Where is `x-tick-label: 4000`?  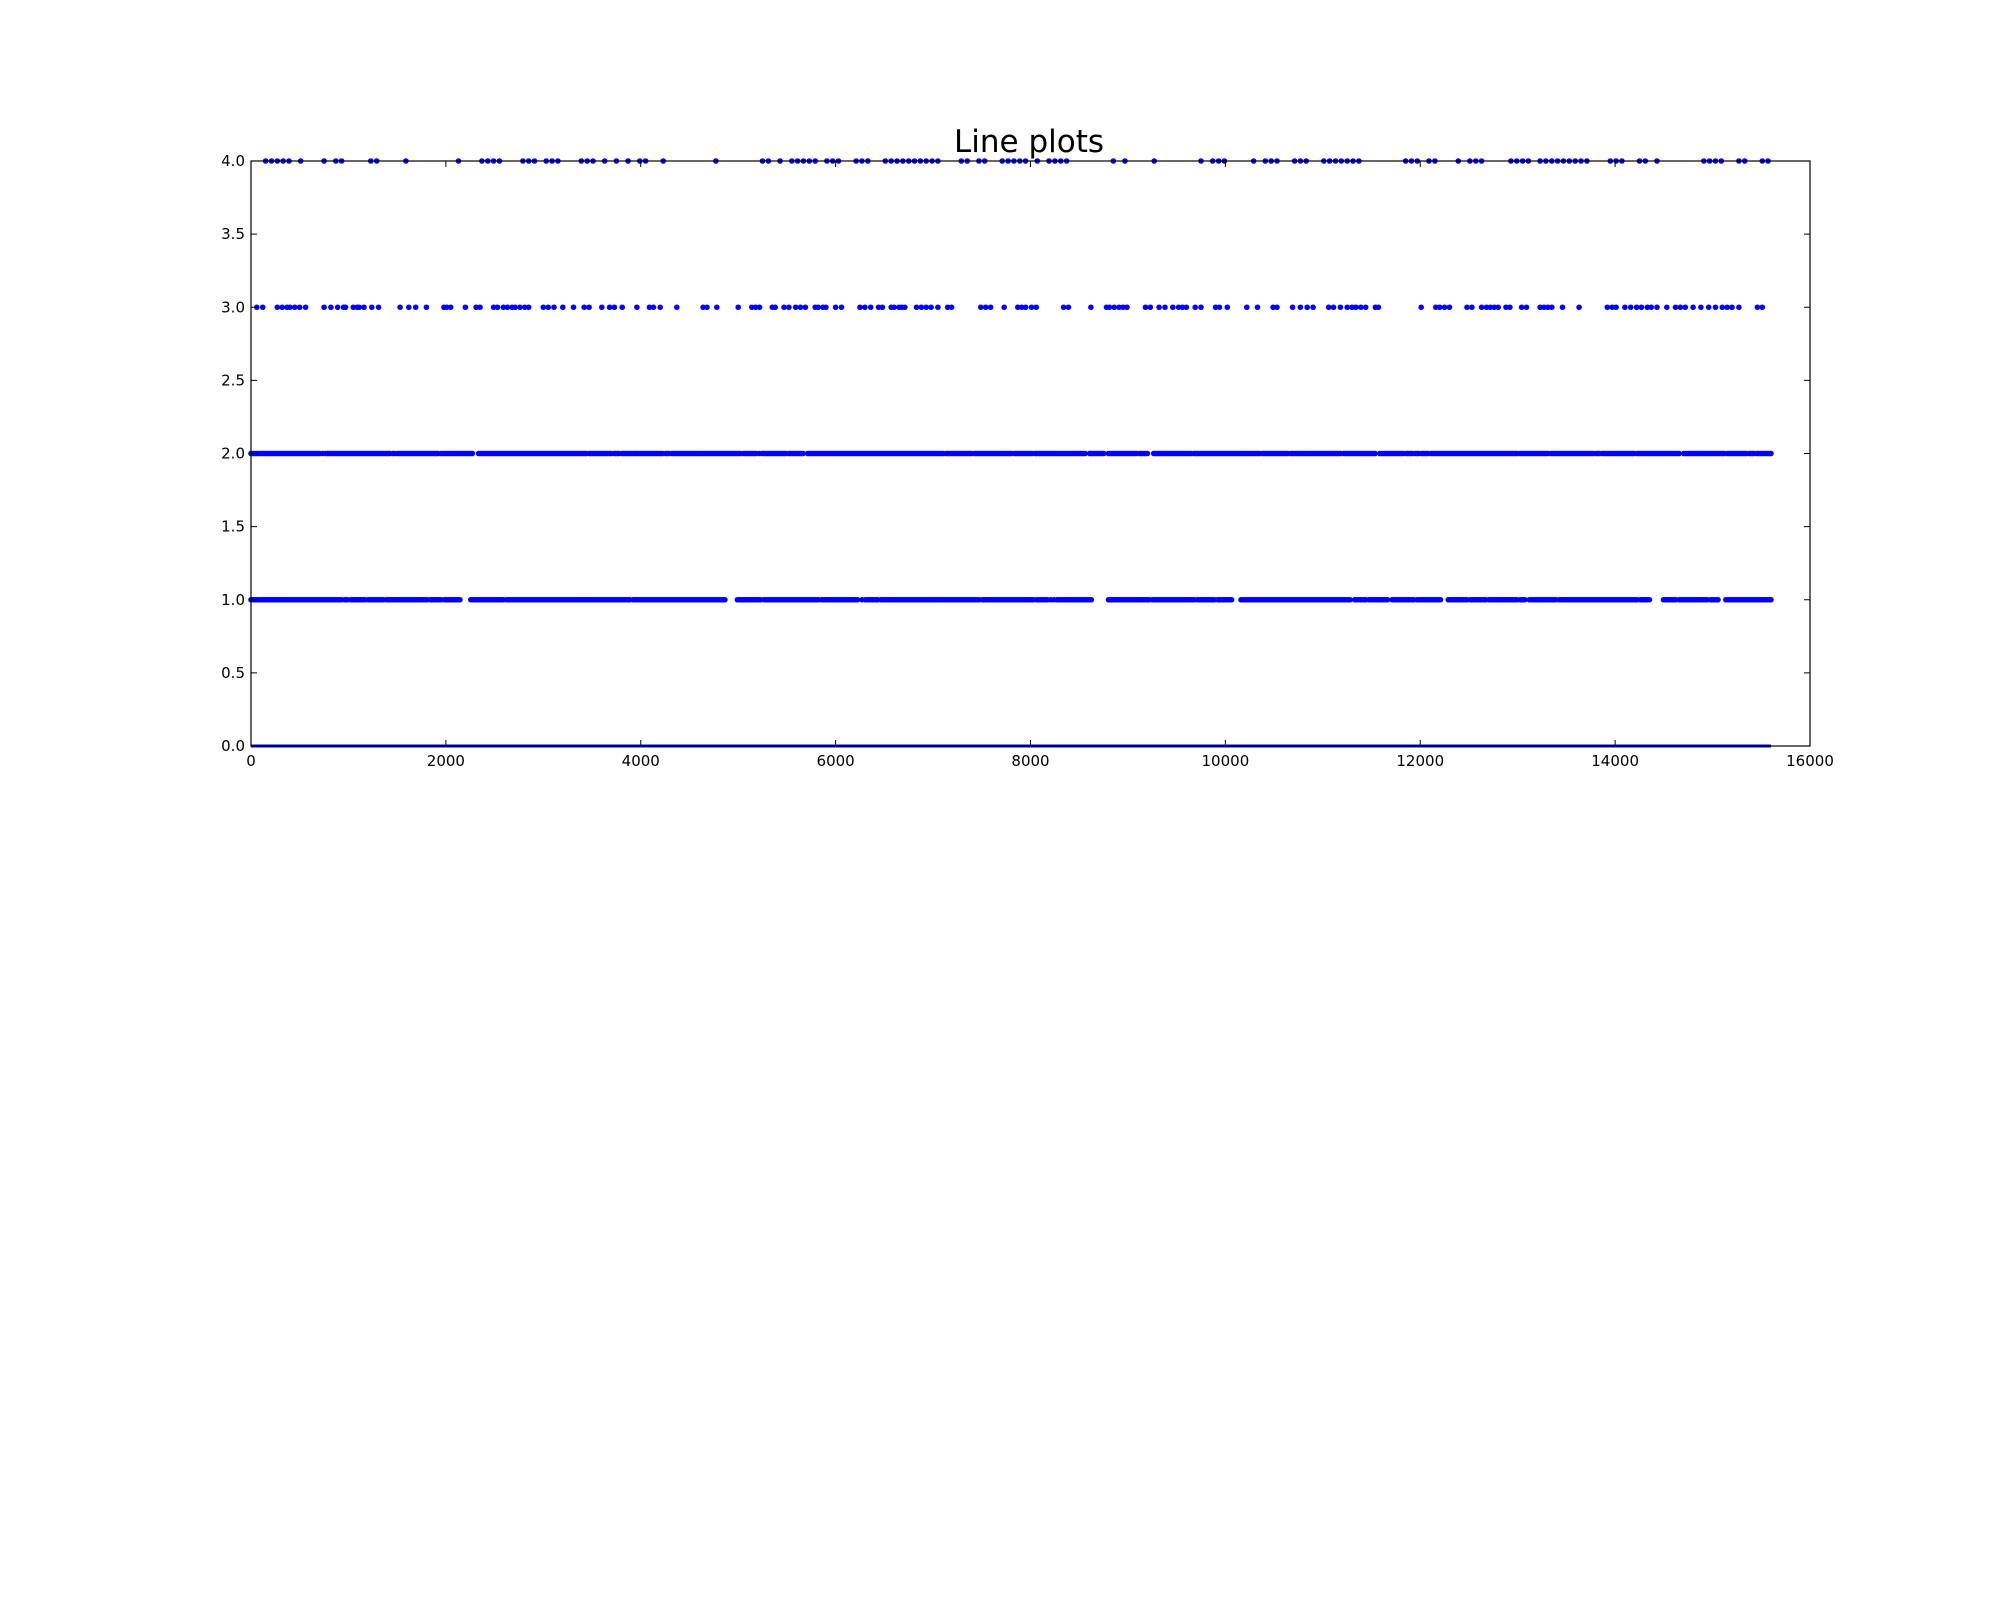 x-tick-label: 4000 is located at coordinates (641, 761).